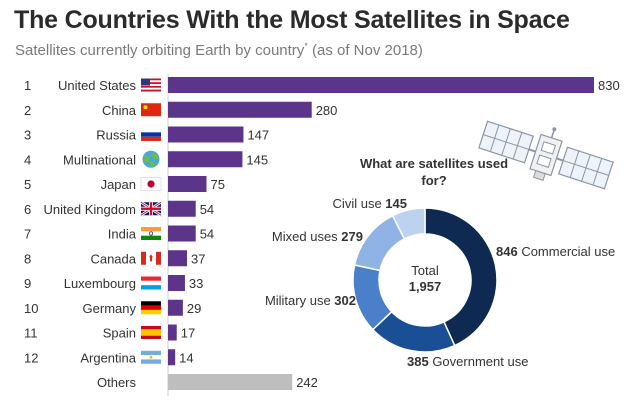 This screenshot has height=402, width=640. I want to click on slice-name: Commercial use, so click(567, 251).